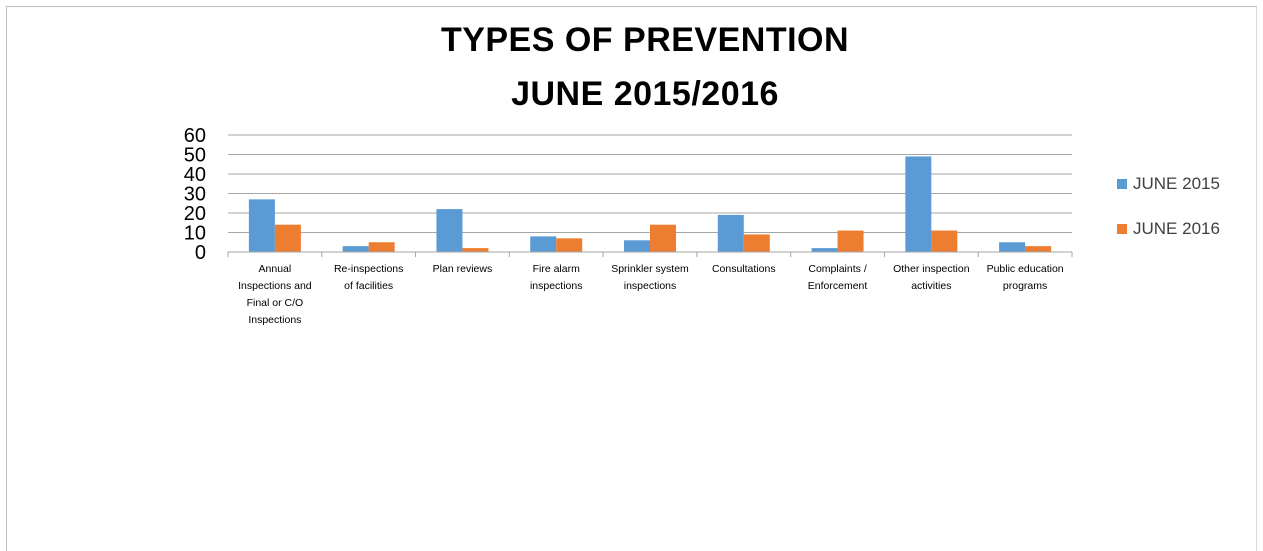 The image size is (1263, 551). I want to click on chart-title: TYPES OF PREVENTION, so click(645, 40).